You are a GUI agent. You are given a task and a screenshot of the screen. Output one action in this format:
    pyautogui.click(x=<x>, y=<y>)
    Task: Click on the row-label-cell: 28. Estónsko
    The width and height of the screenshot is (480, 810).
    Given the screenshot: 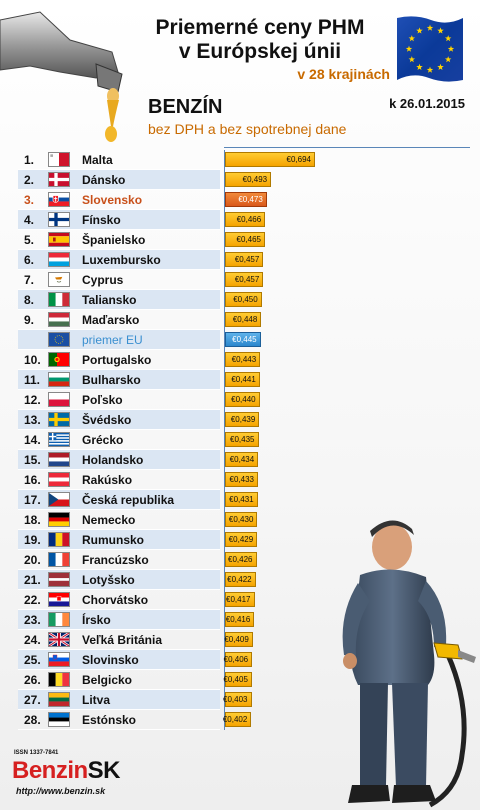 What is the action you would take?
    pyautogui.click(x=119, y=720)
    